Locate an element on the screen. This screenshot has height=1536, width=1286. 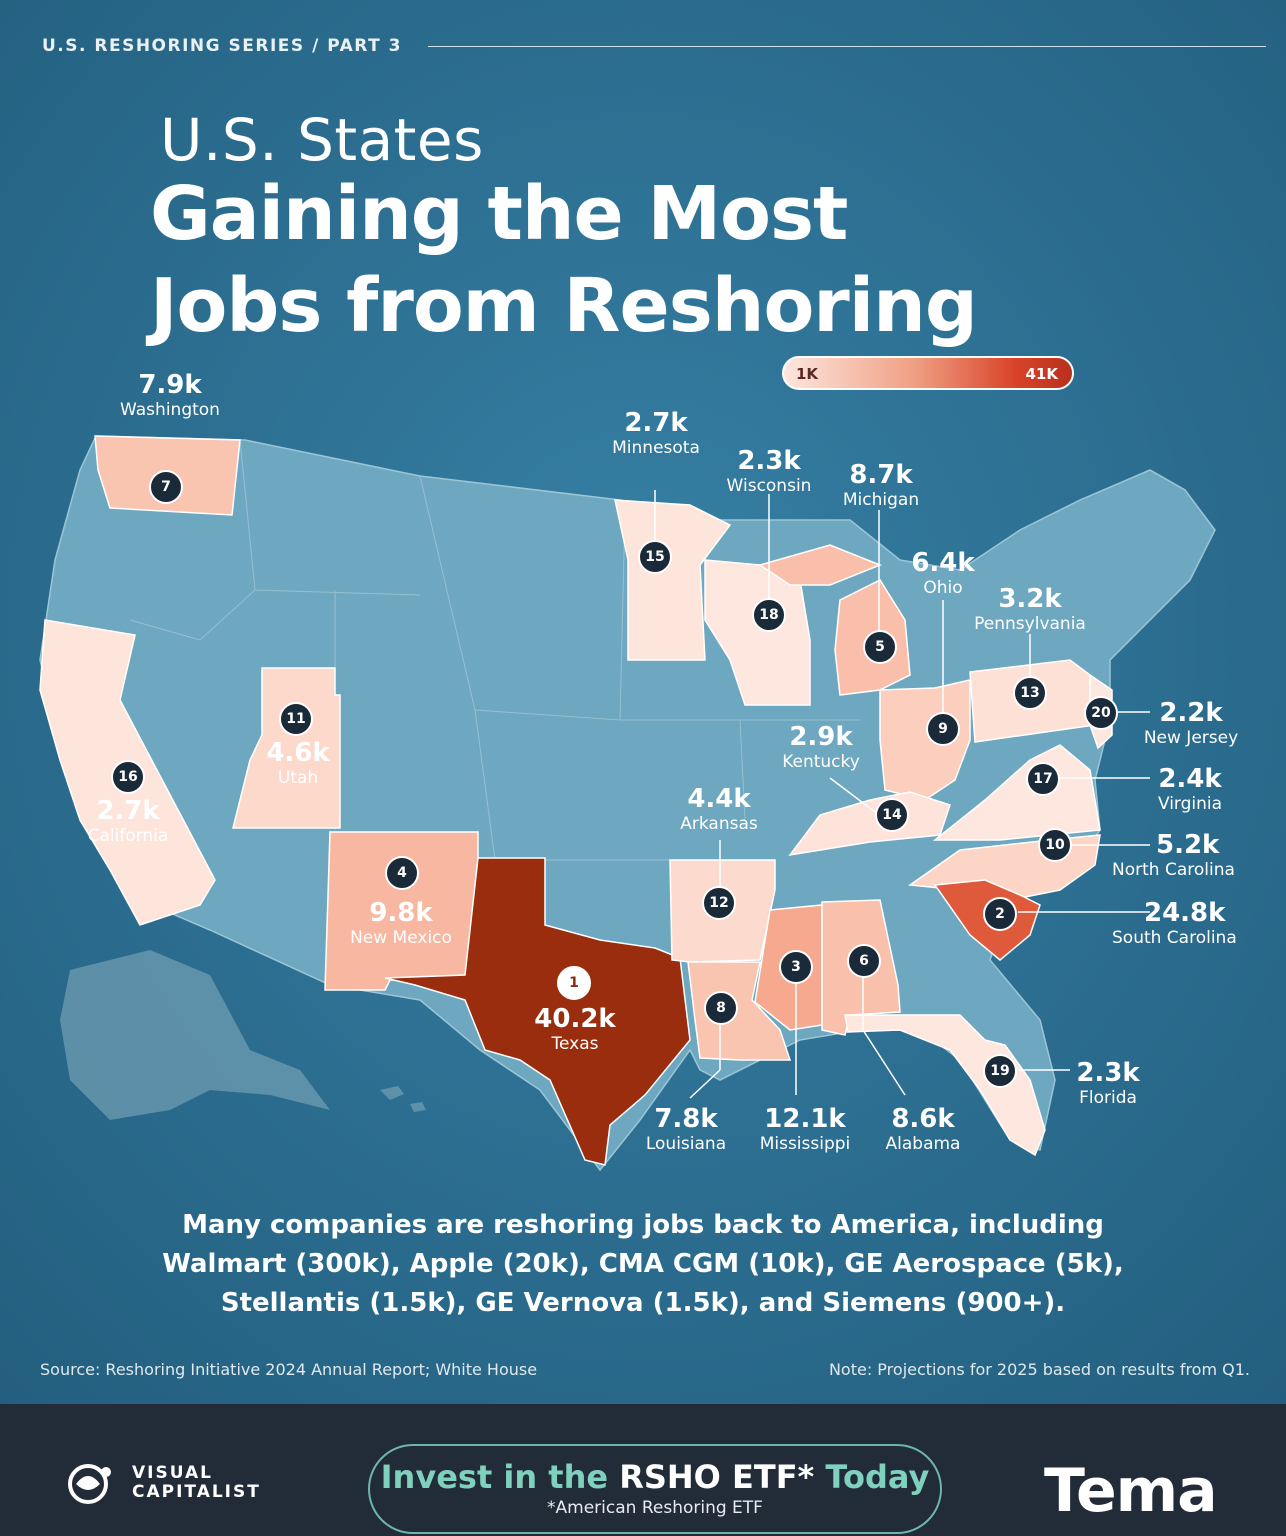
name-california: California is located at coordinates (128, 836).